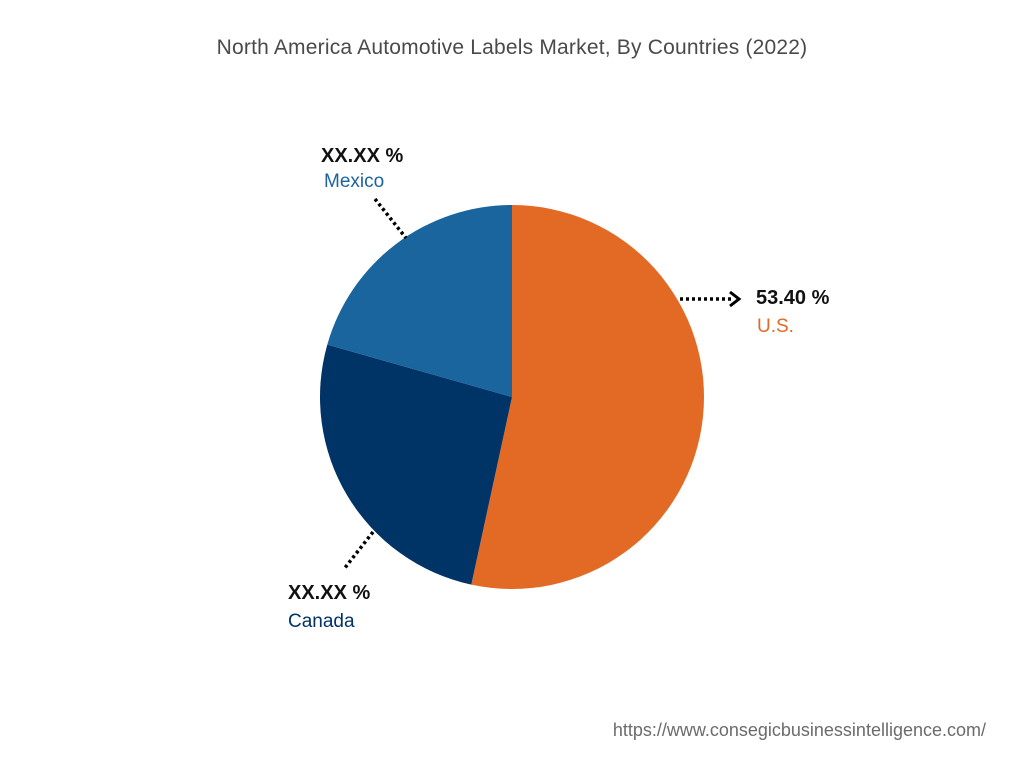 The height and width of the screenshot is (768, 1024). Describe the element at coordinates (354, 181) in the screenshot. I see `slice-name-mexico: Mexico` at that location.